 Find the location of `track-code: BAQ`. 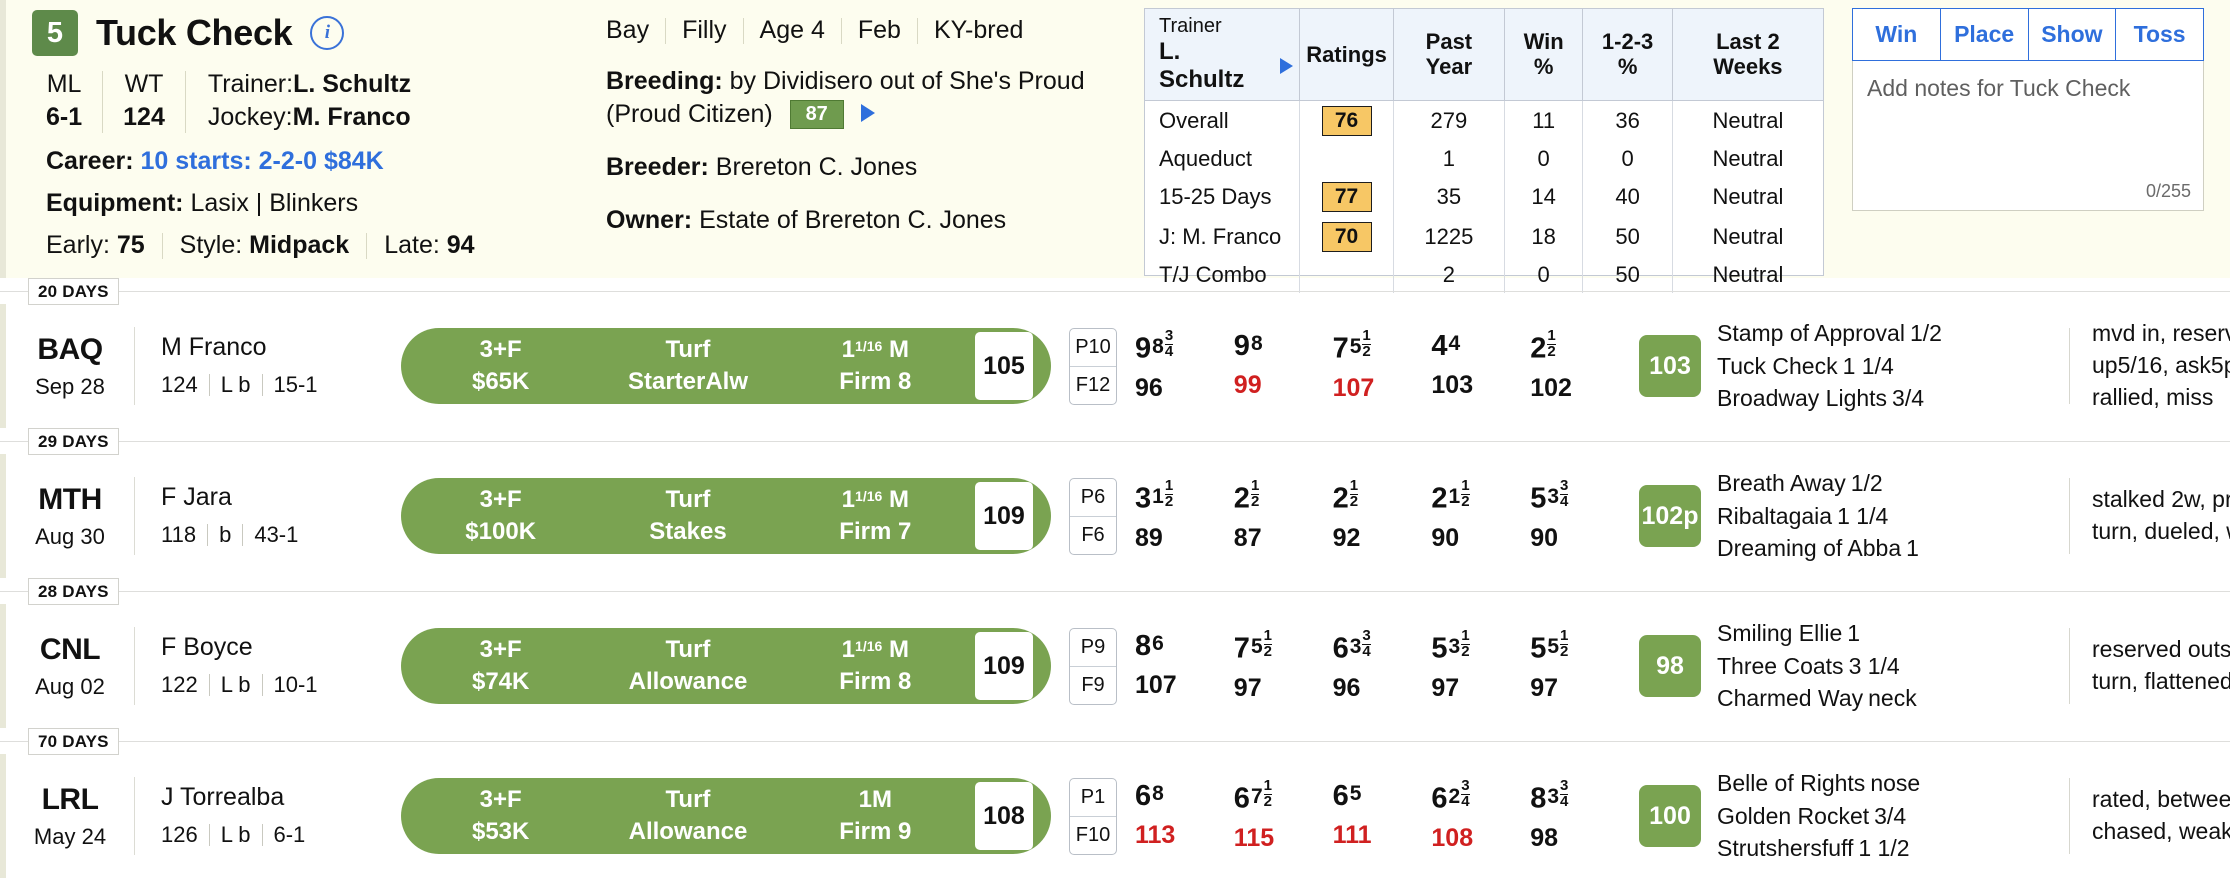

track-code: BAQ is located at coordinates (70, 349).